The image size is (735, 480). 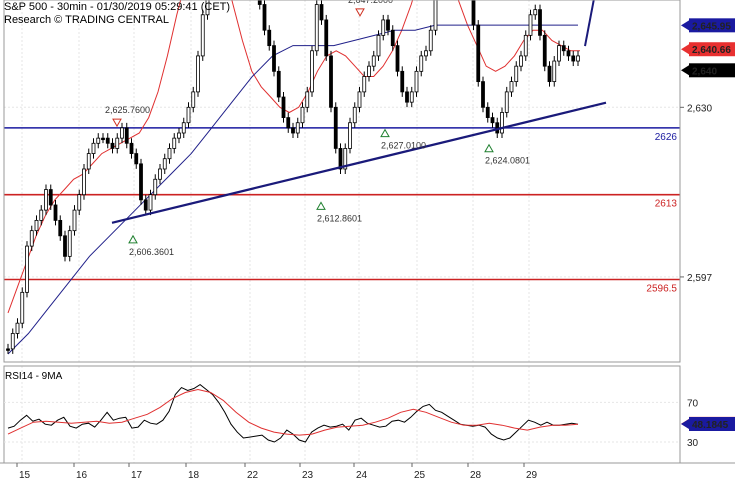 What do you see at coordinates (589, 23) in the screenshot?
I see `projection-arrow-line` at bounding box center [589, 23].